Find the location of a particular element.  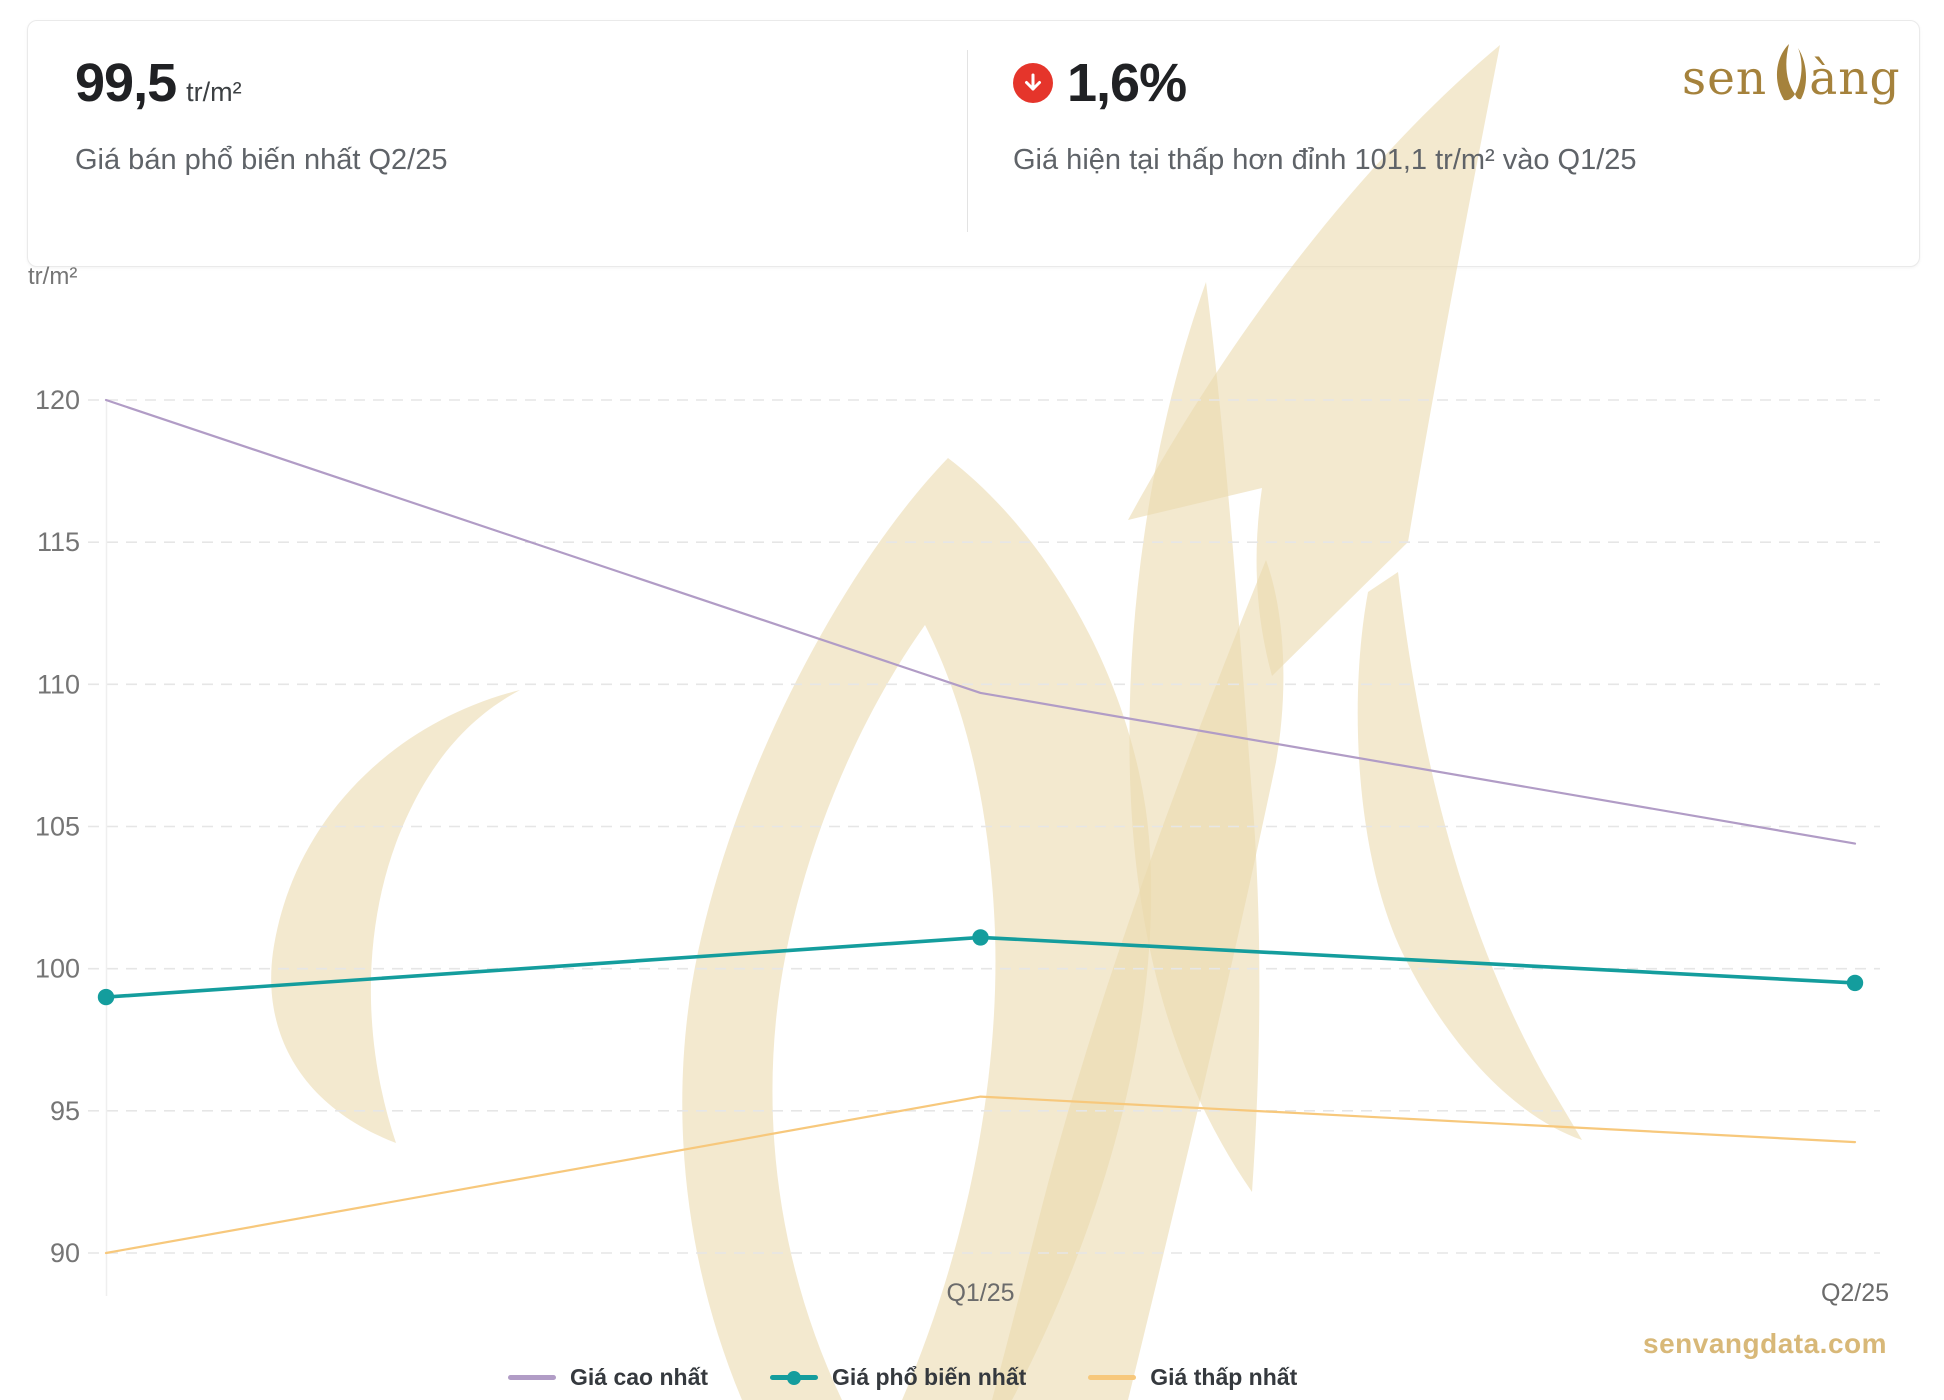

x-tick-label: Q2/25 is located at coordinates (1855, 1293).